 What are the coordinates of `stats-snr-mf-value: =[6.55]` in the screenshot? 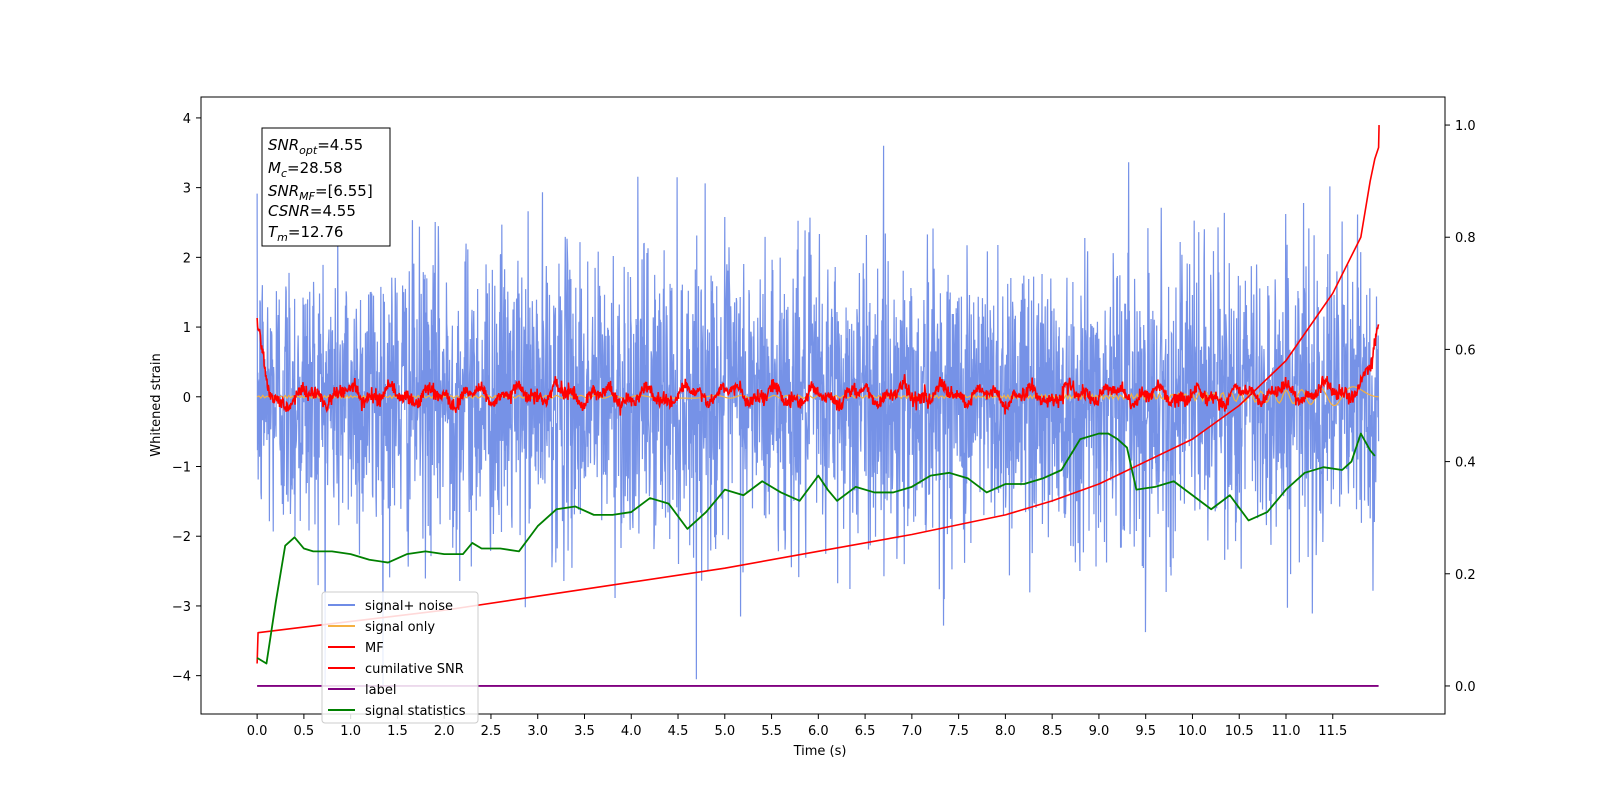 It's located at (344, 191).